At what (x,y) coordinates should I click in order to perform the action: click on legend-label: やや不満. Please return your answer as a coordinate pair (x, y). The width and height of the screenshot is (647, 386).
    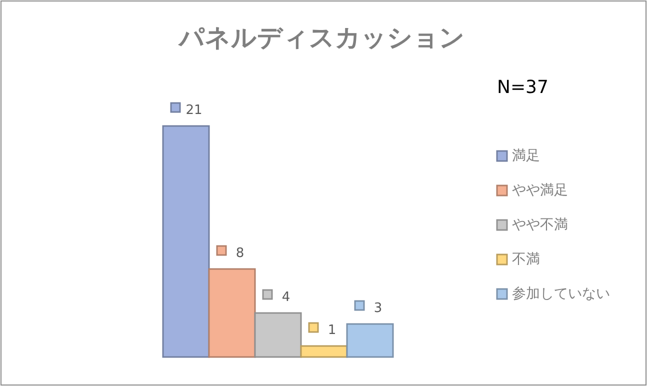
    Looking at the image, I should click on (540, 225).